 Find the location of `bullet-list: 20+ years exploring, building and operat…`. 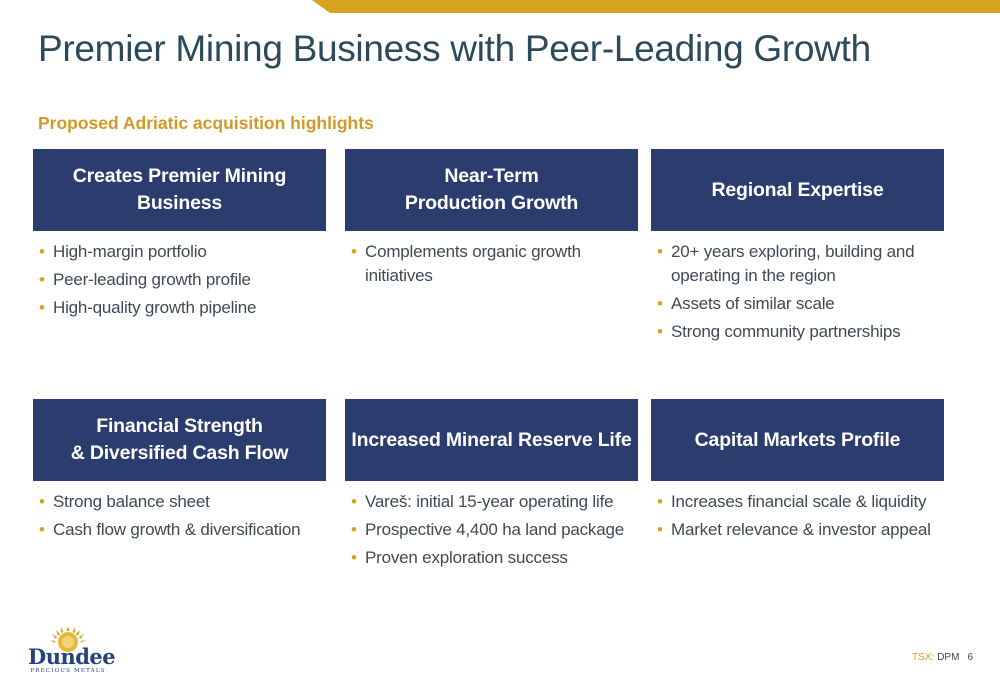

bullet-list: 20+ years exploring, building and operat… is located at coordinates (797, 292).